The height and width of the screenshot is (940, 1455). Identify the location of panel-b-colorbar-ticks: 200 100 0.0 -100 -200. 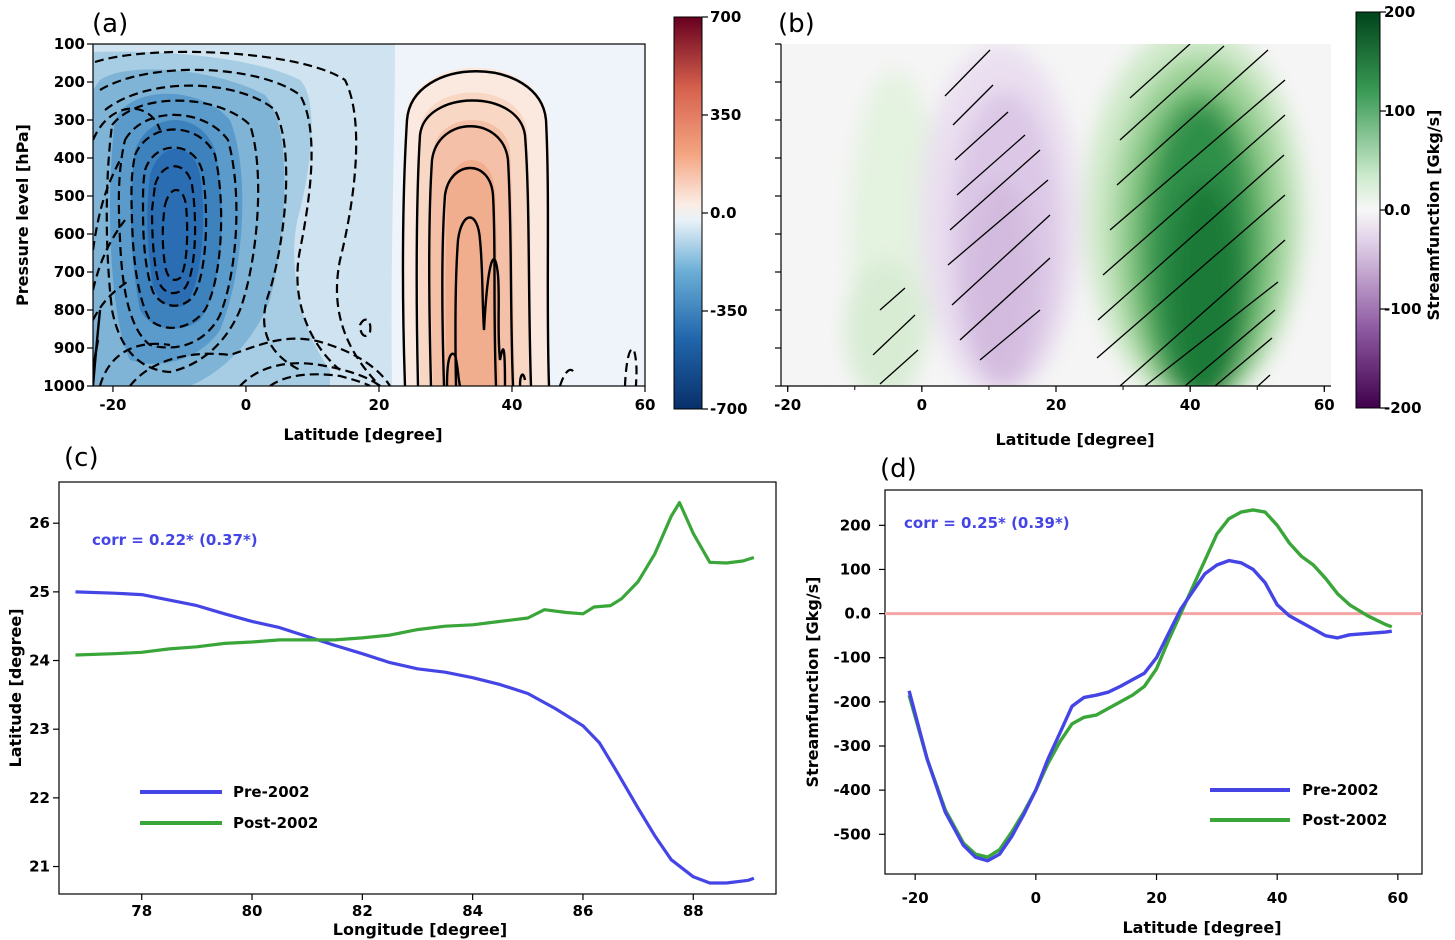
(1401, 210).